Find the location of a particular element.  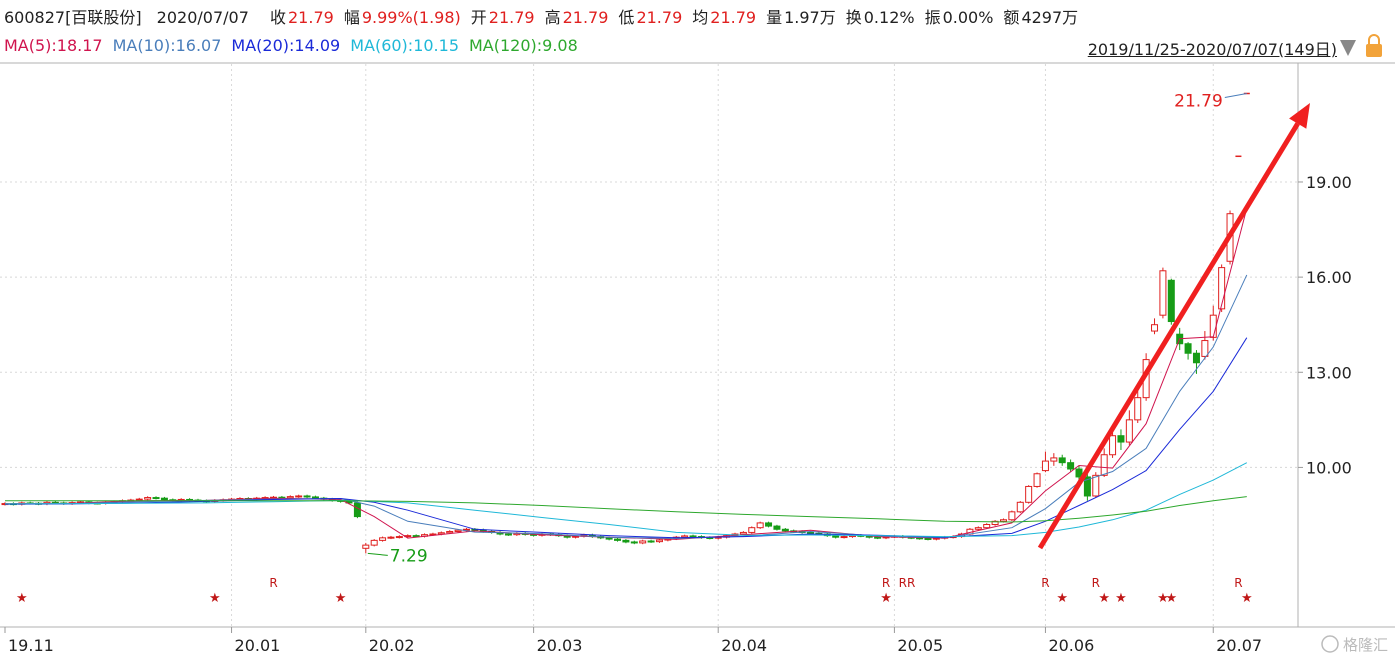

ma-line is located at coordinates (626, 500).